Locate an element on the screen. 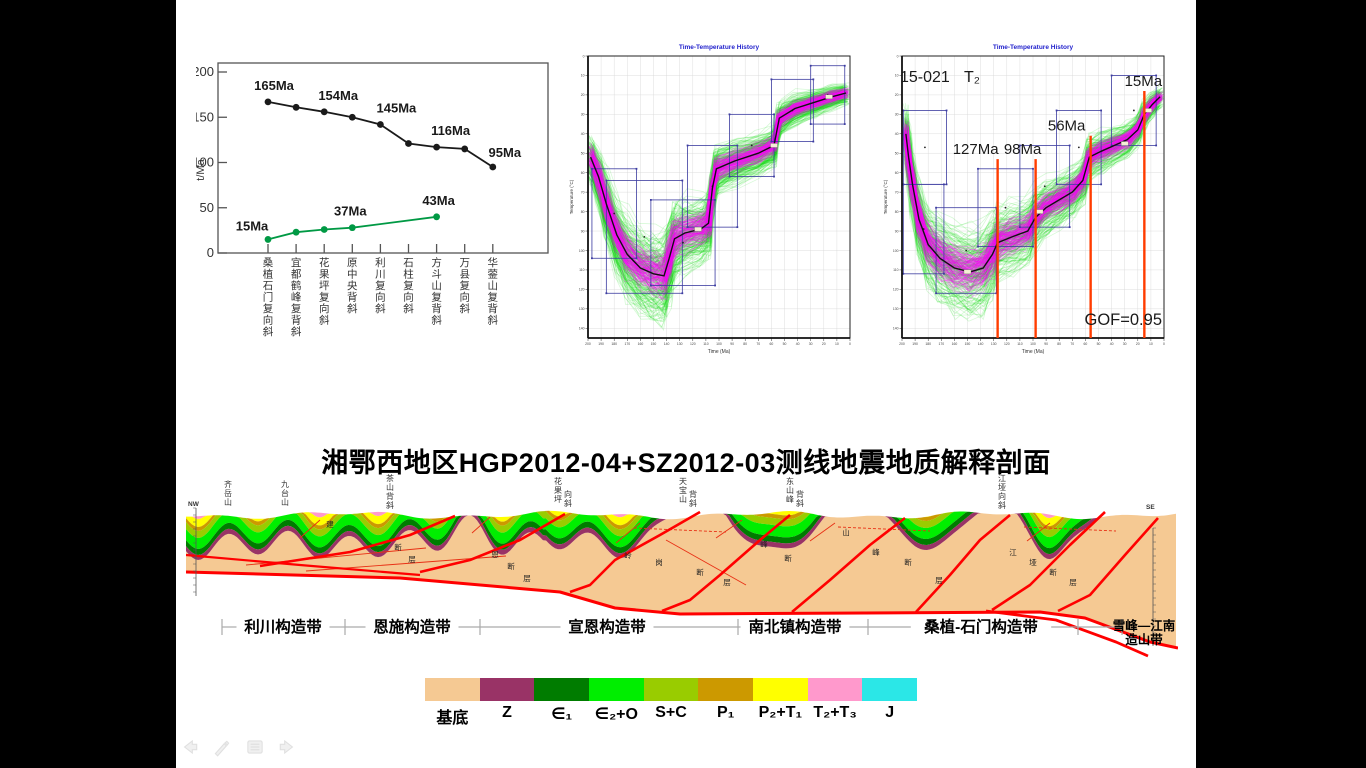 This screenshot has height=768, width=1366. next-slide-button is located at coordinates (288, 747).